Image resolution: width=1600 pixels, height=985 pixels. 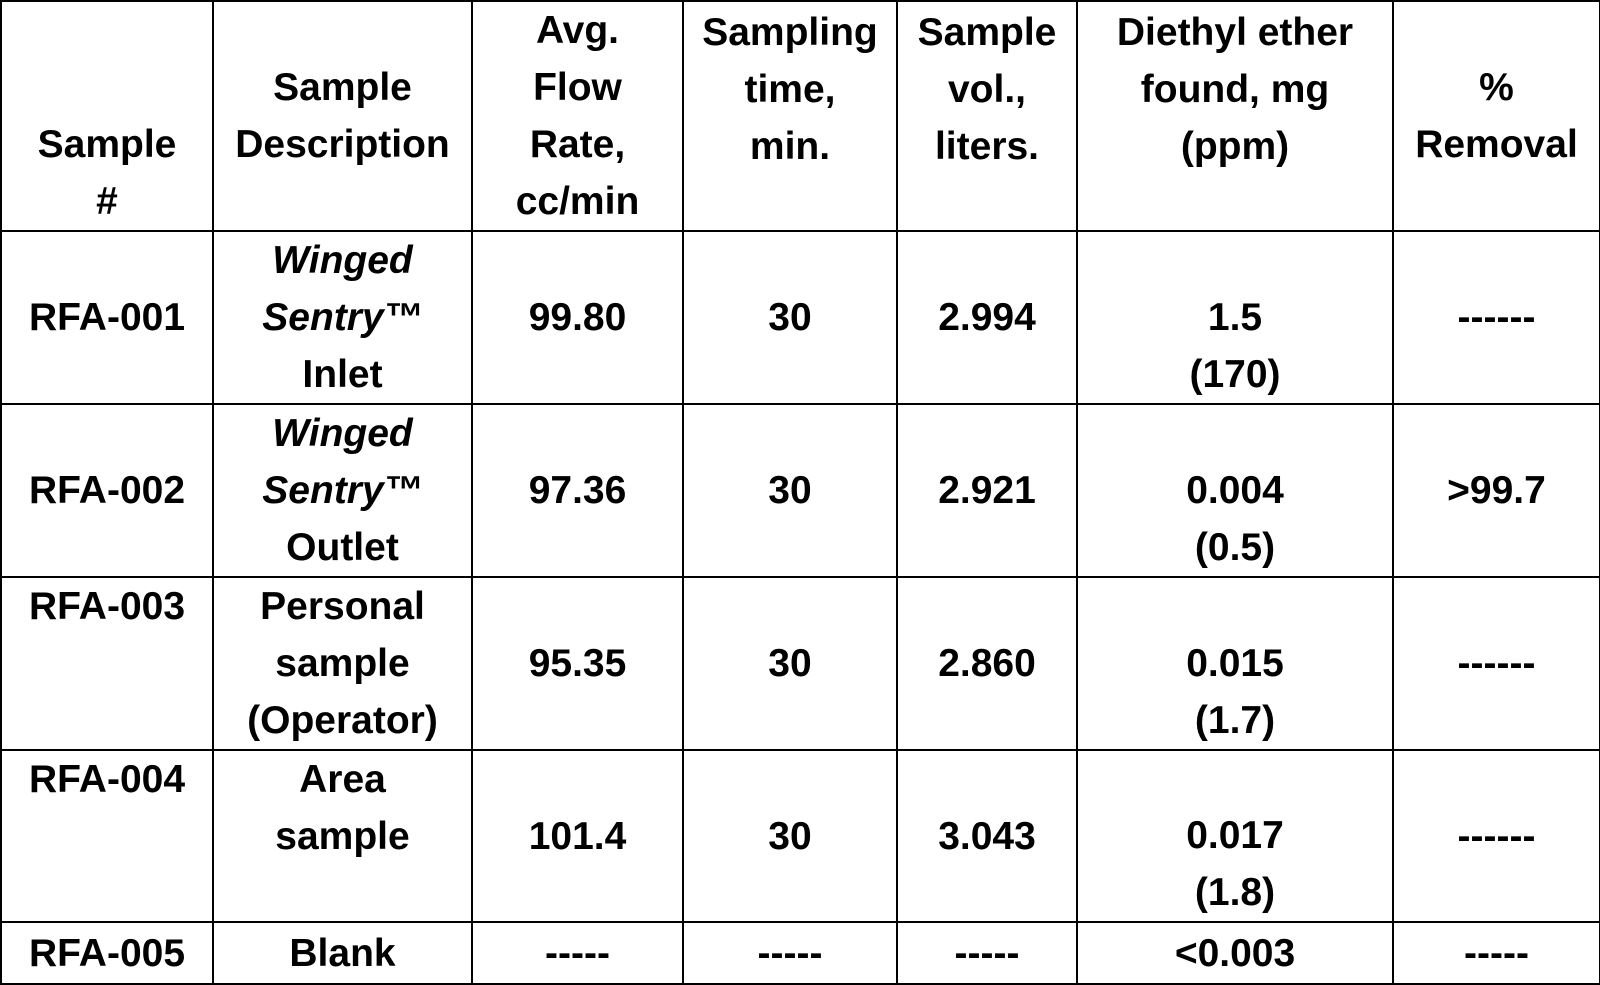 I want to click on header-sample-volume: Sample vol., liters., so click(x=987, y=116).